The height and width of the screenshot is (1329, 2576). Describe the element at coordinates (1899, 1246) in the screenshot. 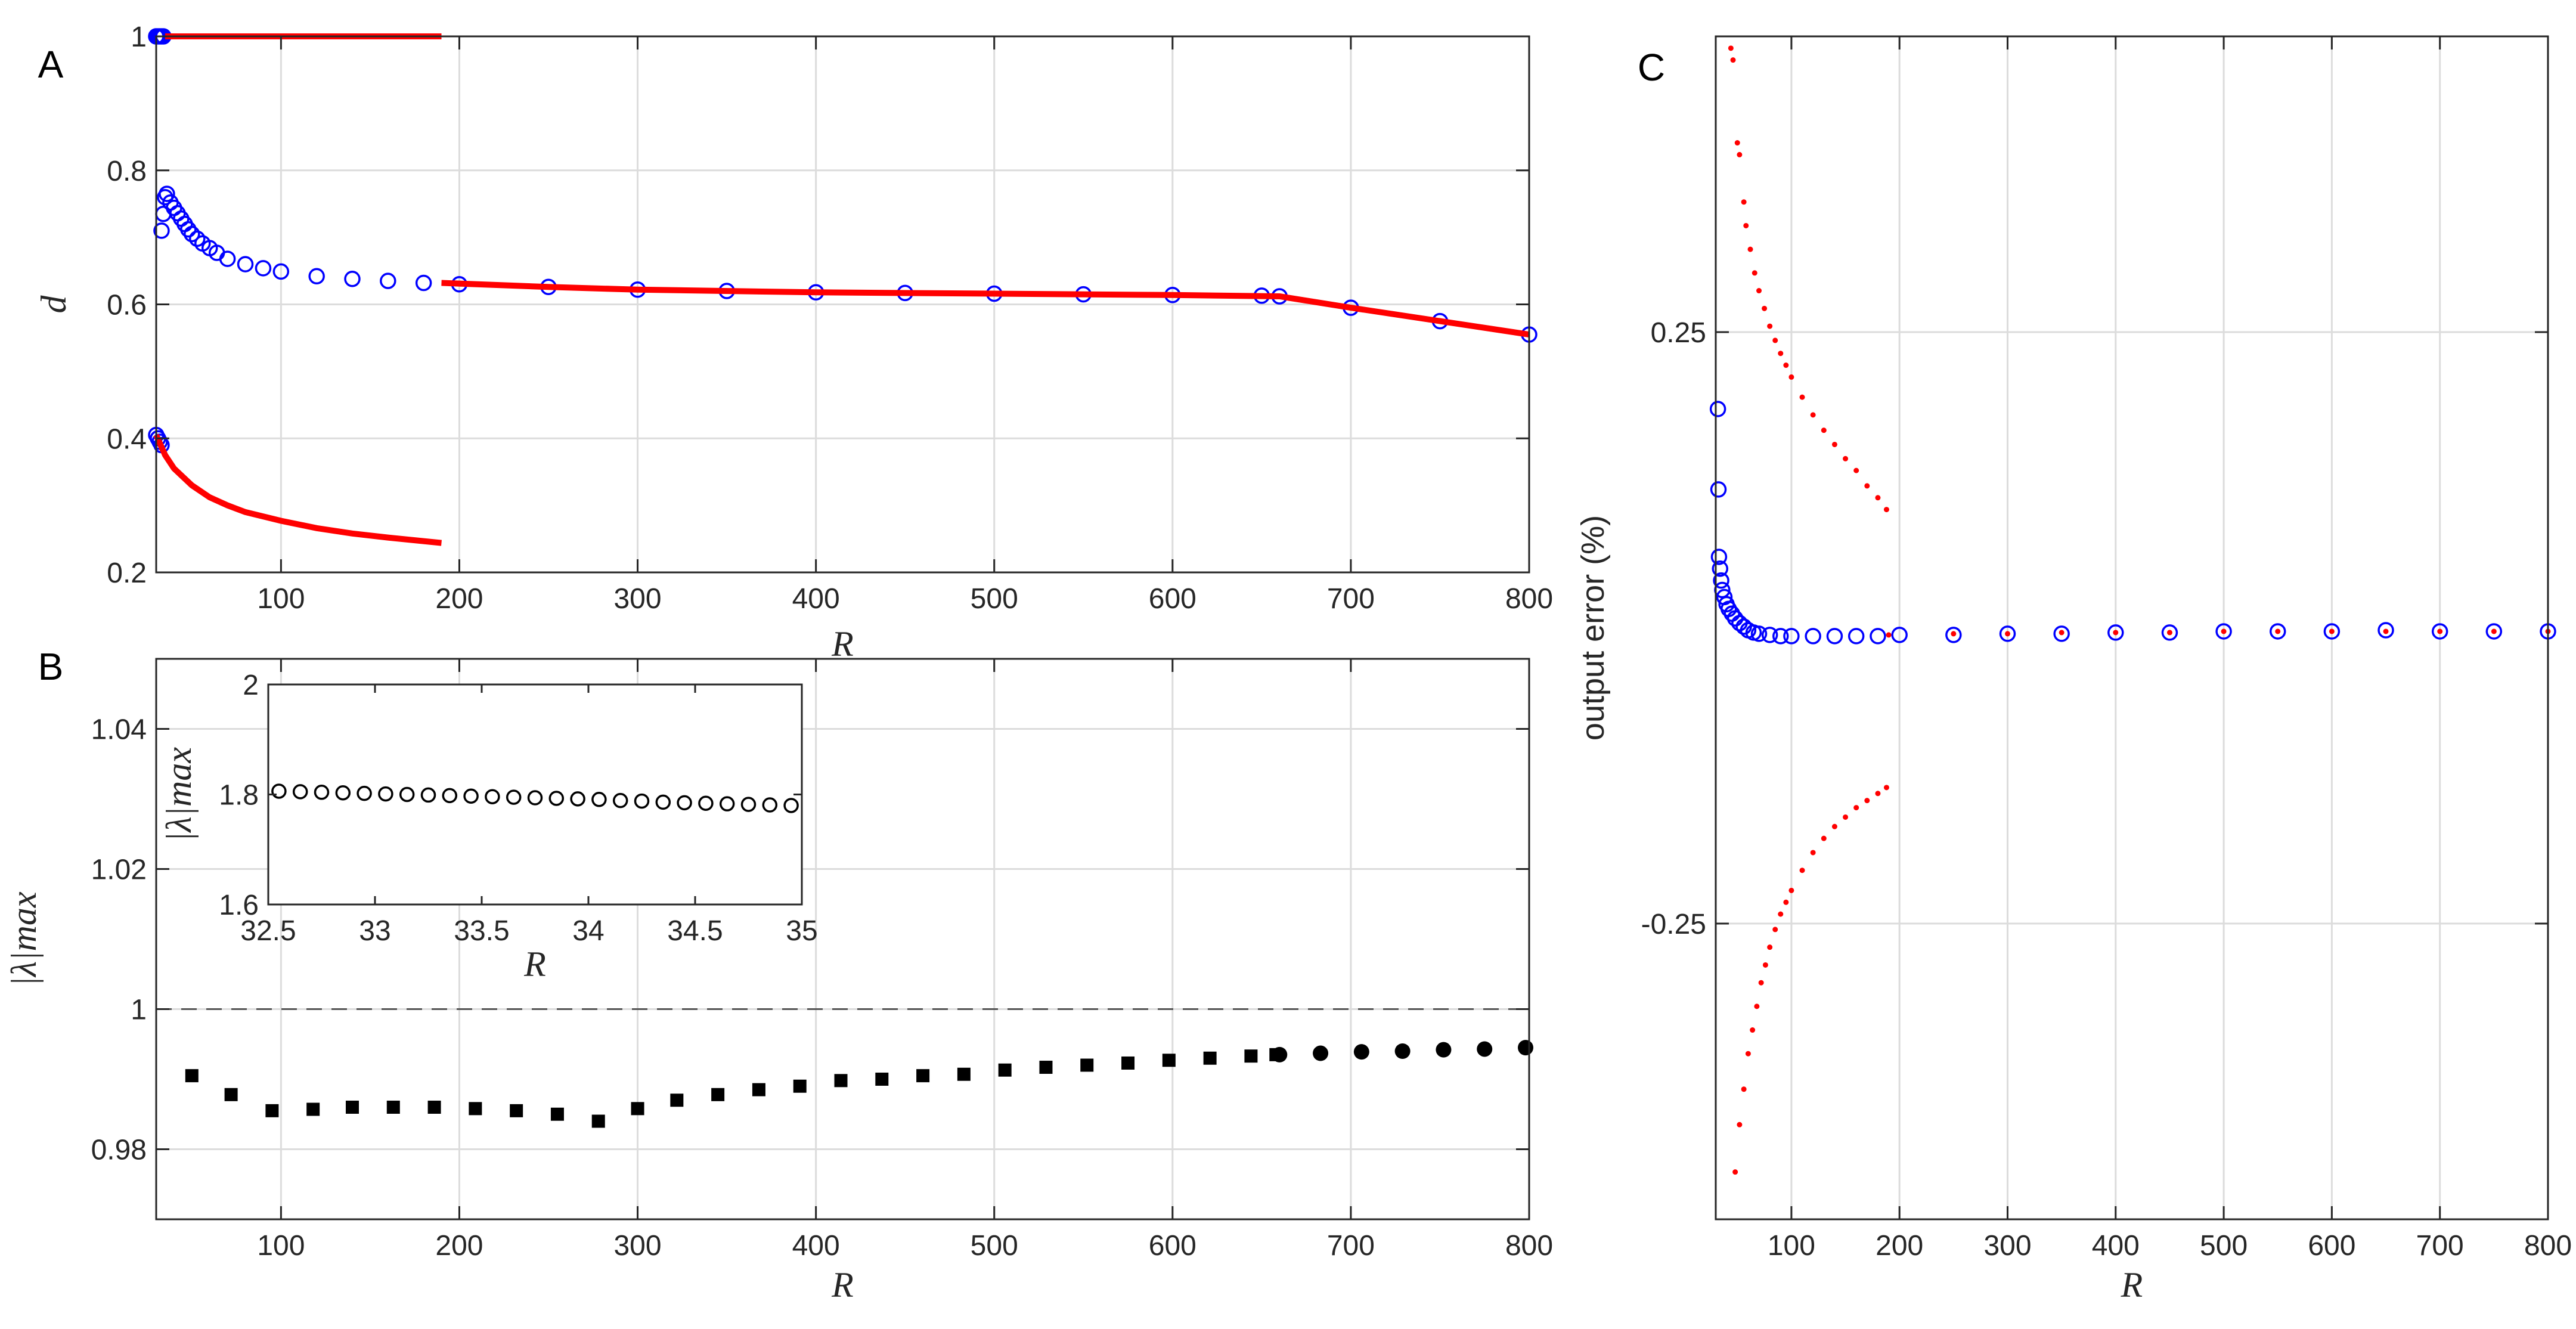

I see `x-tick-label: 200` at that location.